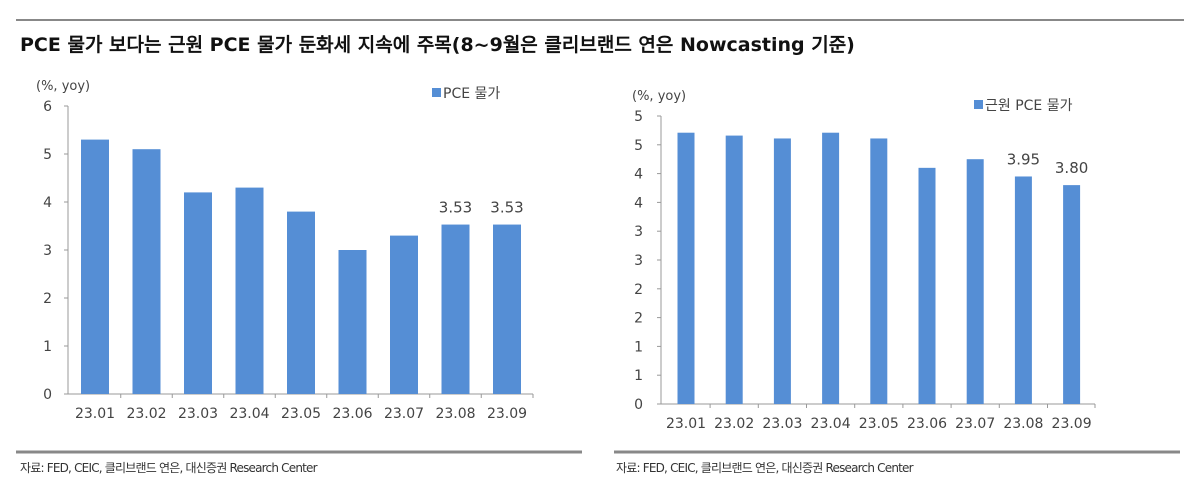 This screenshot has width=1200, height=504. What do you see at coordinates (1029, 106) in the screenshot?
I see `legend-label: 근원 PCE 물가` at bounding box center [1029, 106].